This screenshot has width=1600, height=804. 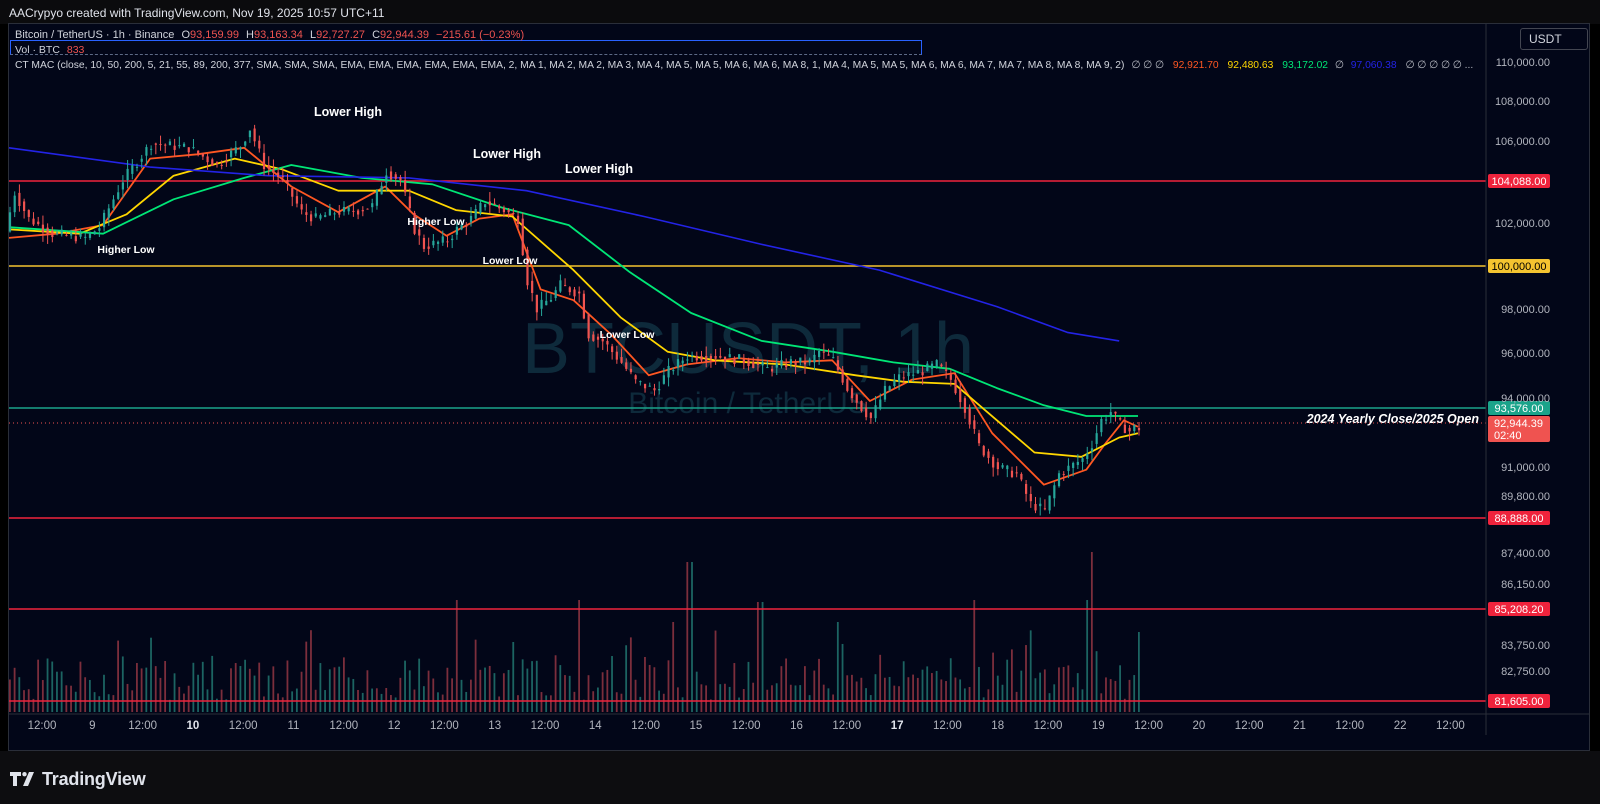 I want to click on time-tick-label: 12:00, so click(x=746, y=726).